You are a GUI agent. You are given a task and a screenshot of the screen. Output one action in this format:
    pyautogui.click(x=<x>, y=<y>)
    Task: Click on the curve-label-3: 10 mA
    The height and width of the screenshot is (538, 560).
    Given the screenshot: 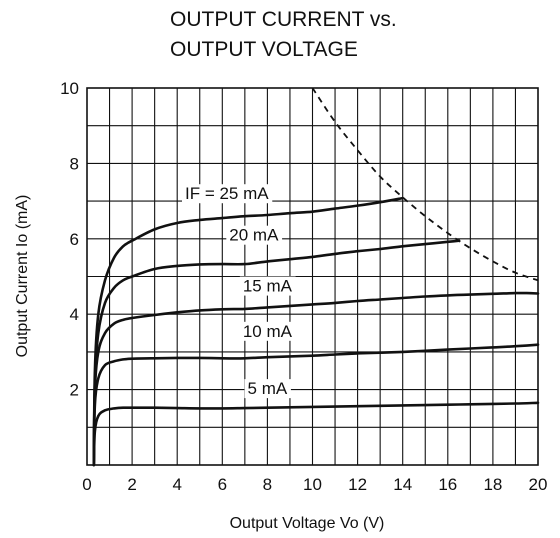 What is the action you would take?
    pyautogui.click(x=267, y=331)
    